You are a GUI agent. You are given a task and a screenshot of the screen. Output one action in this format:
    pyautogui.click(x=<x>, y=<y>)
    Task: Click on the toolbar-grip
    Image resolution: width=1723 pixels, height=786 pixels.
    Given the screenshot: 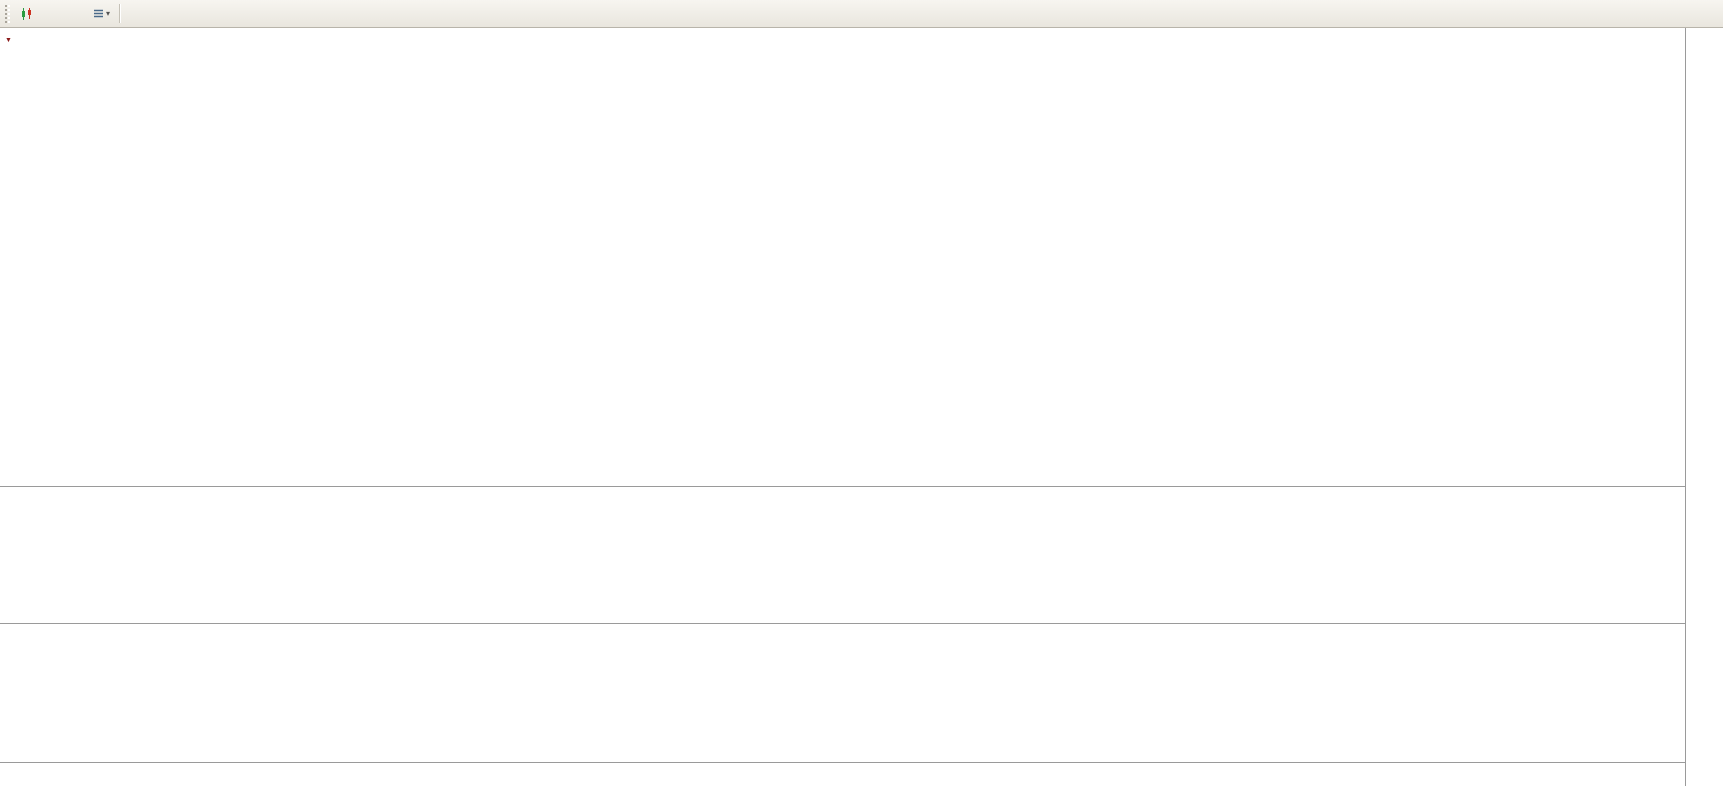 What is the action you would take?
    pyautogui.click(x=7, y=13)
    